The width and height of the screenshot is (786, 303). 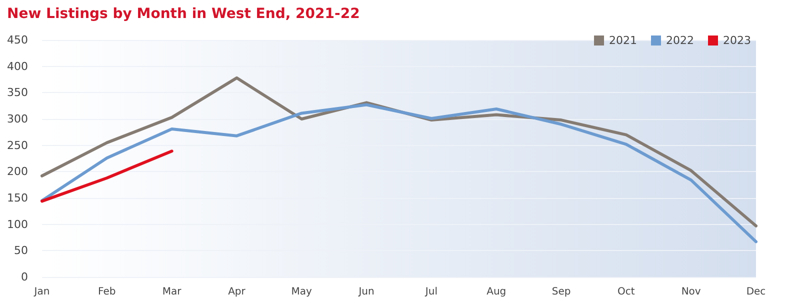 I want to click on x-tick-label: Aug, so click(x=496, y=292).